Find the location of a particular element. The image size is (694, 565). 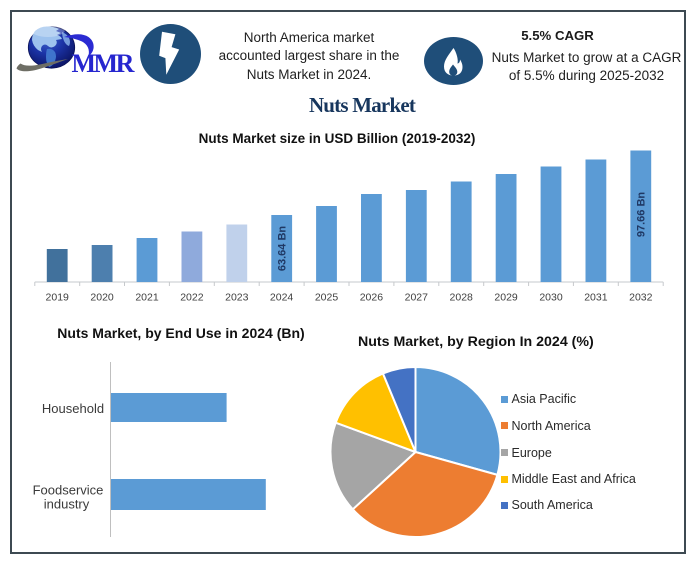

svg-text: Foodservice is located at coordinates (68, 490).